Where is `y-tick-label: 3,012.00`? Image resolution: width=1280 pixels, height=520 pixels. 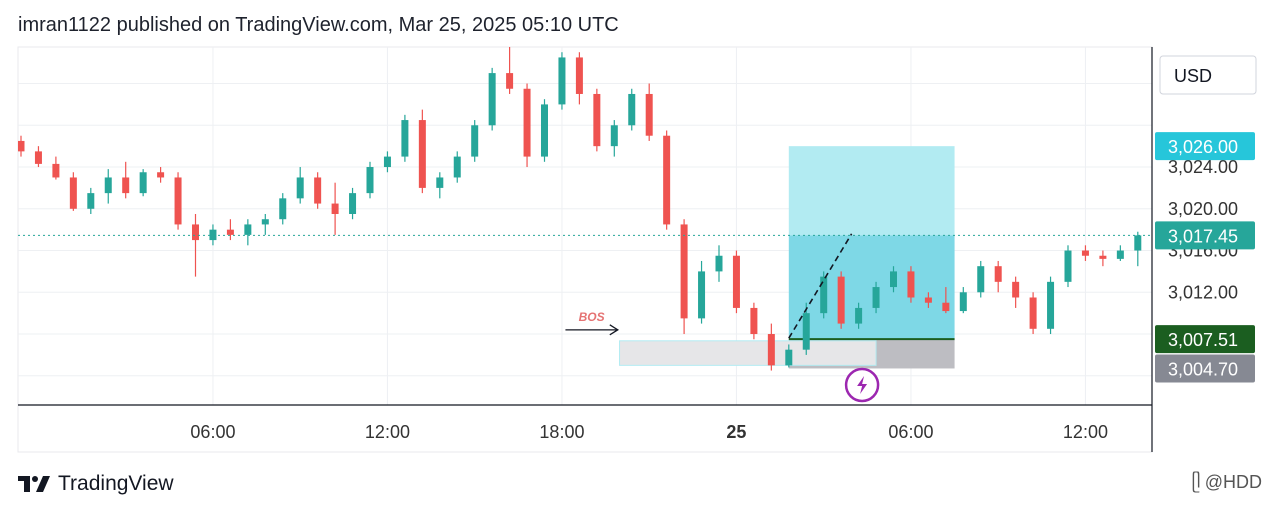
y-tick-label: 3,012.00 is located at coordinates (1203, 292).